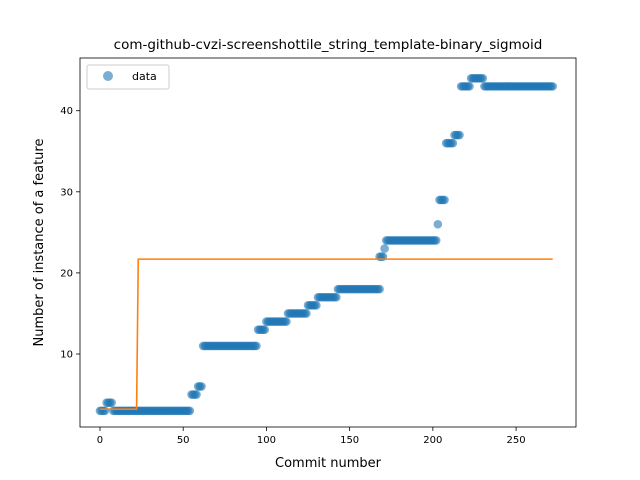 The image size is (640, 480). Describe the element at coordinates (66, 273) in the screenshot. I see `y-tick-label: 20` at that location.